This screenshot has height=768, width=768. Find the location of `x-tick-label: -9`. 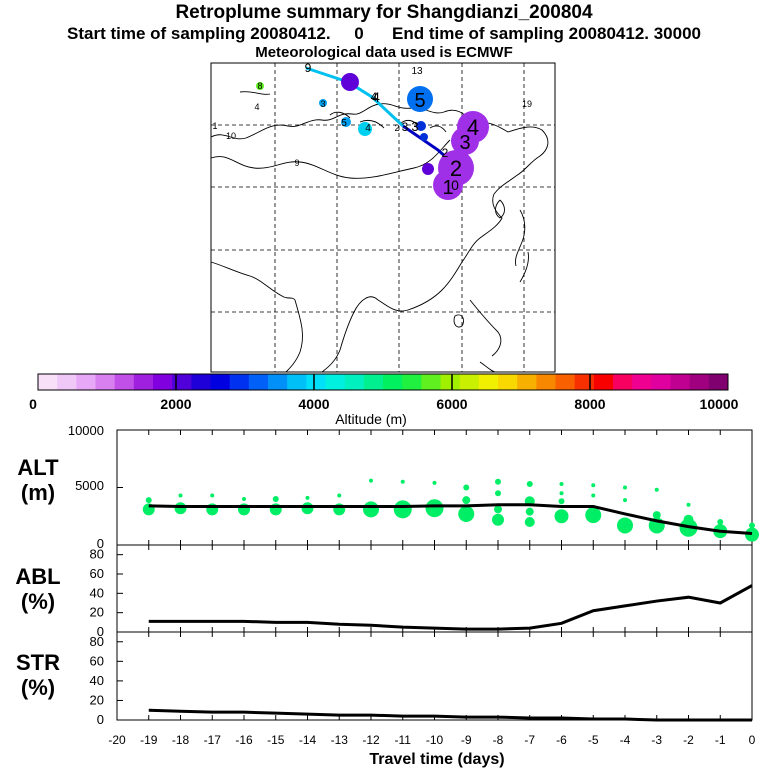

x-tick-label: -9 is located at coordinates (466, 740).